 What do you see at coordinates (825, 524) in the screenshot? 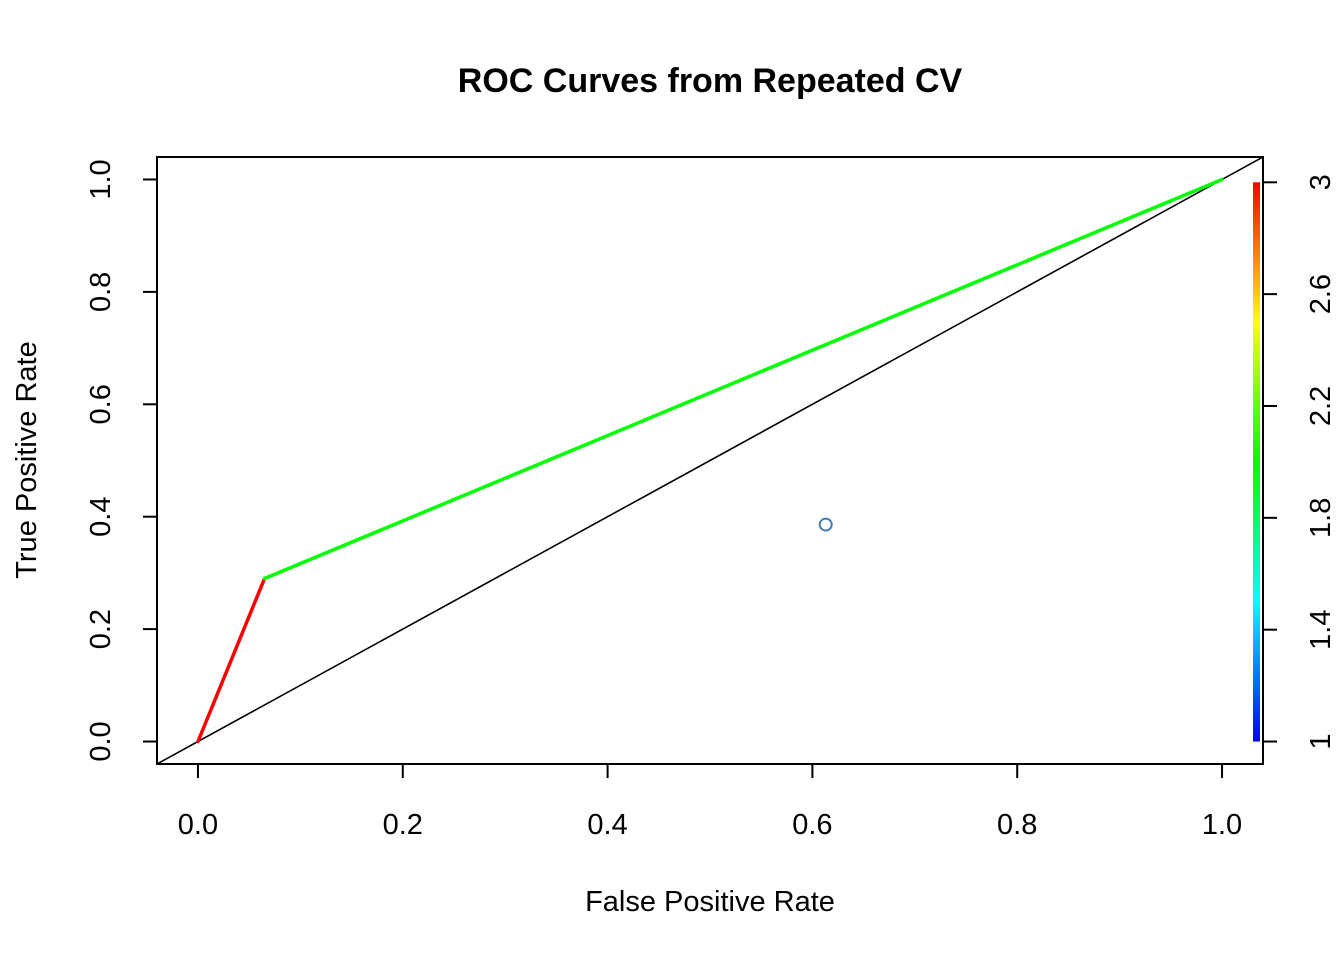
I see `marker-point` at bounding box center [825, 524].